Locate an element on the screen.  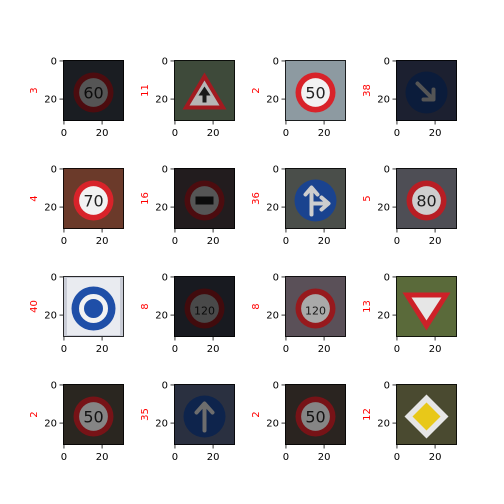
sign-speed-text: 60 is located at coordinates (93, 93).